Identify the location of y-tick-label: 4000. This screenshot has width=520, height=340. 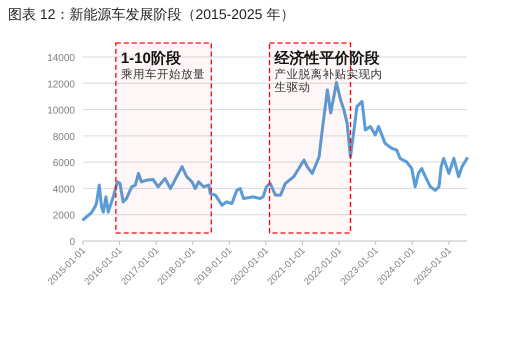
(64, 190).